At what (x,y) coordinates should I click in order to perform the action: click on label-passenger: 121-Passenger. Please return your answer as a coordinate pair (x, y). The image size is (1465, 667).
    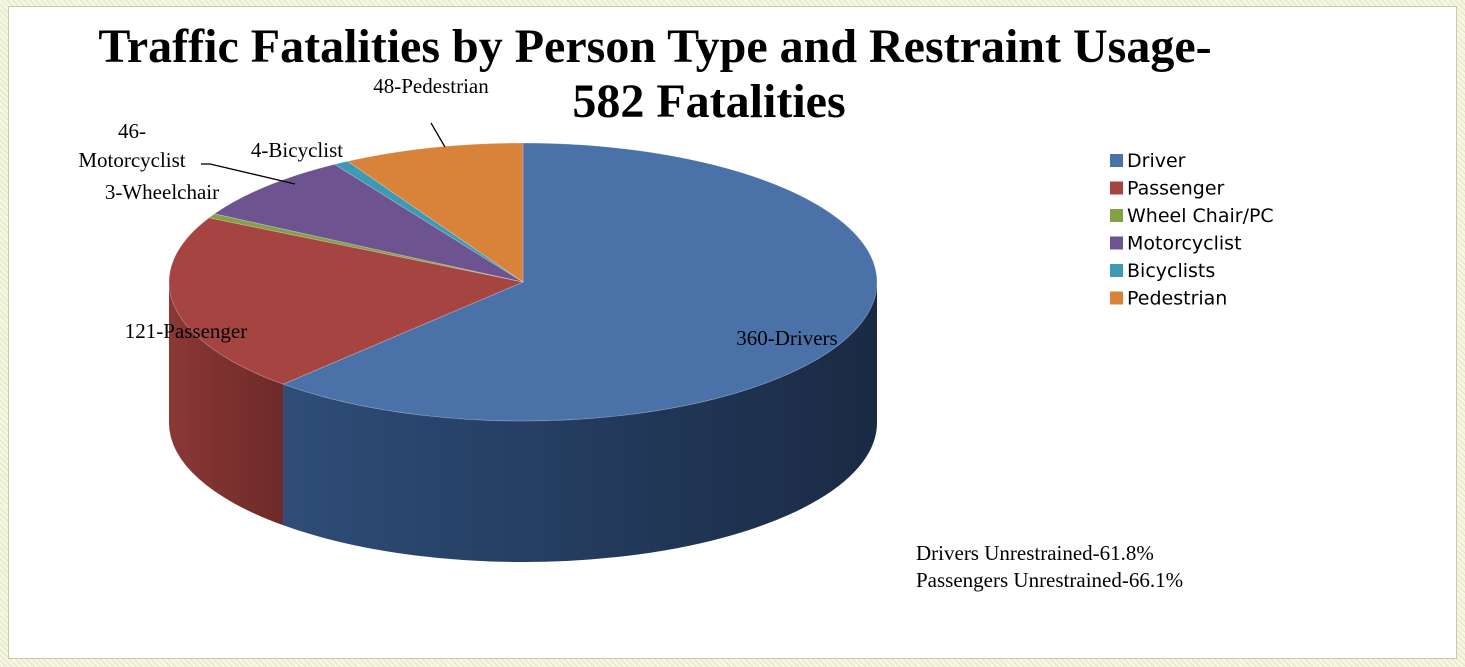
    Looking at the image, I should click on (186, 331).